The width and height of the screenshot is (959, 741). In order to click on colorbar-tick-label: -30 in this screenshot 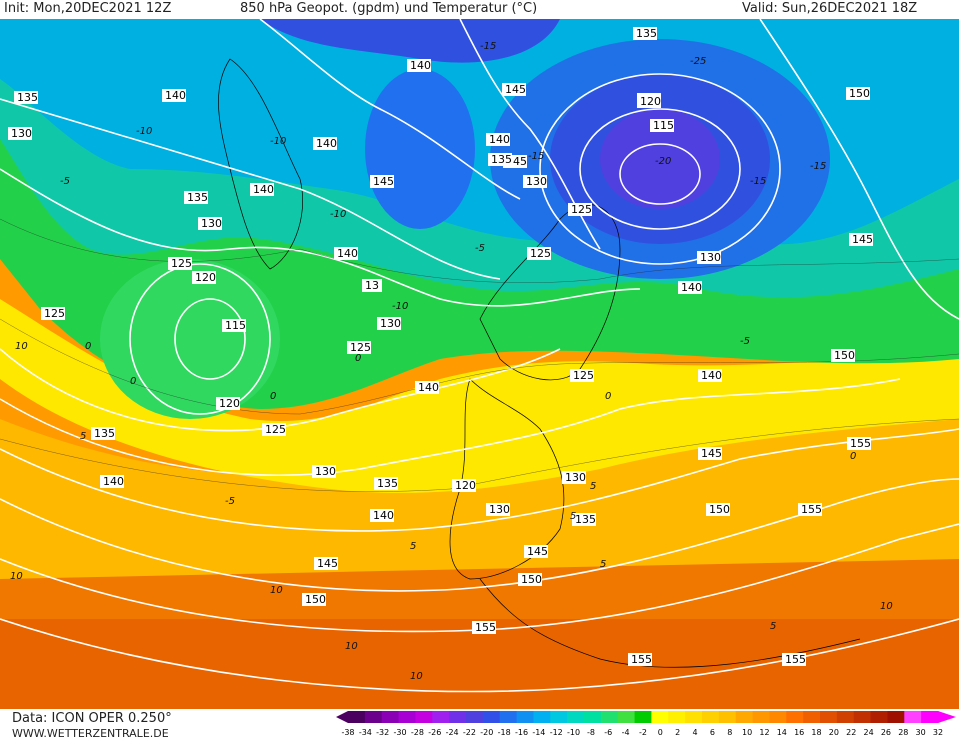, I will do `click(400, 732)`.